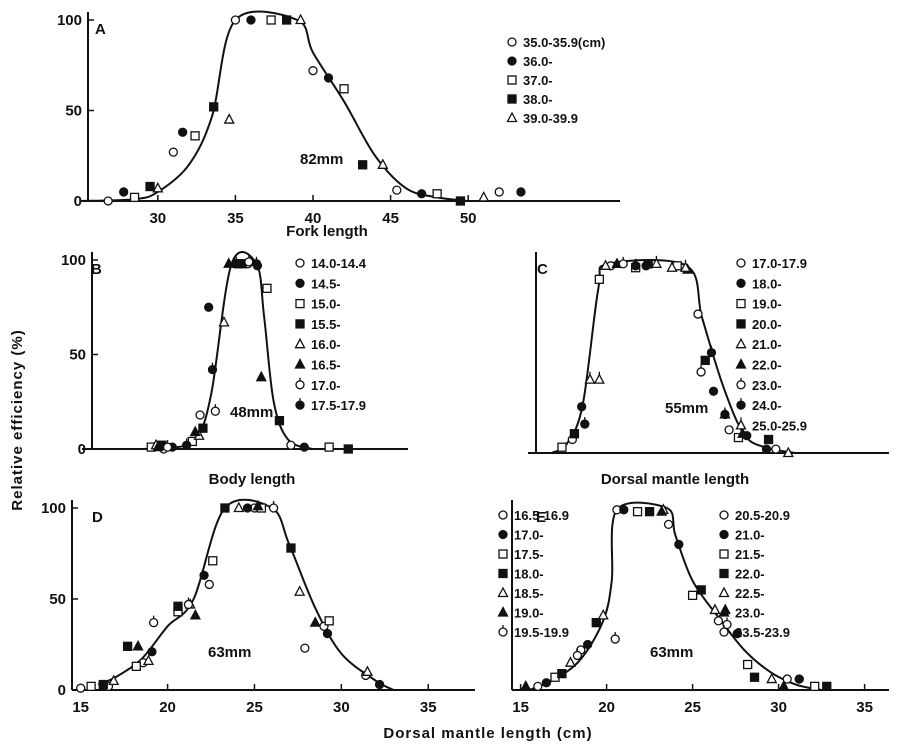 The height and width of the screenshot is (747, 899). Describe the element at coordinates (529, 554) in the screenshot. I see `legend-entry: 17.5-` at that location.